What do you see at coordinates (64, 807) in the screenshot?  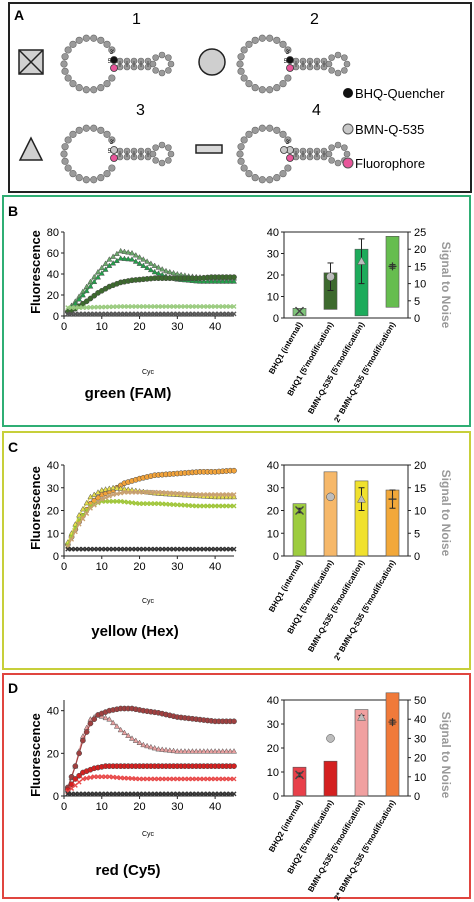 I see `x-tick-label: 0` at bounding box center [64, 807].